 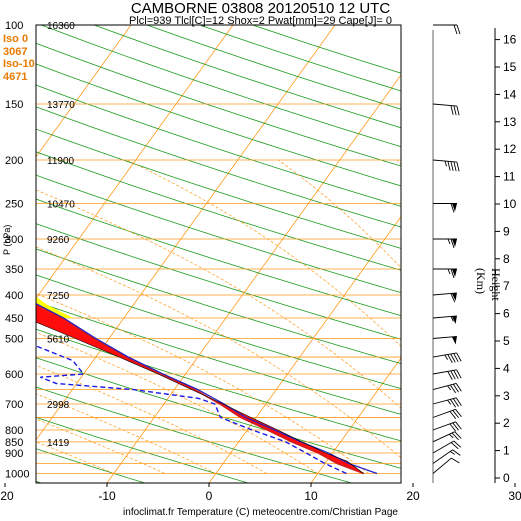 What do you see at coordinates (510, 204) in the screenshot?
I see `height-tick-label: 10` at bounding box center [510, 204].